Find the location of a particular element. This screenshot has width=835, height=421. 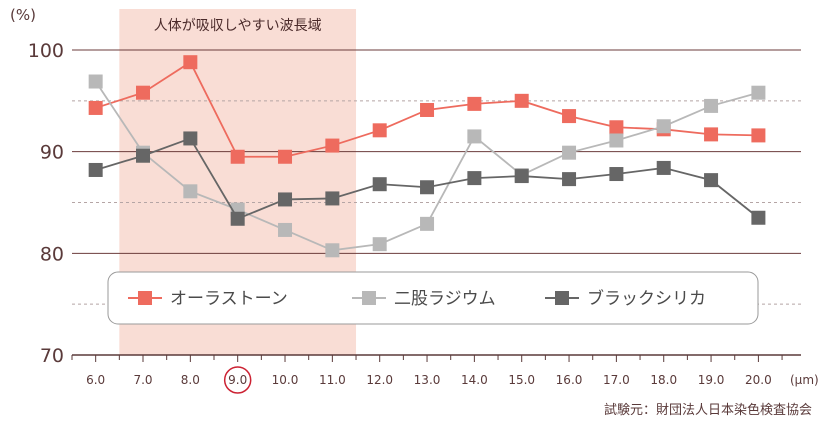

source-note: 試験元：財団法人日本染色検査協会 is located at coordinates (708, 410).